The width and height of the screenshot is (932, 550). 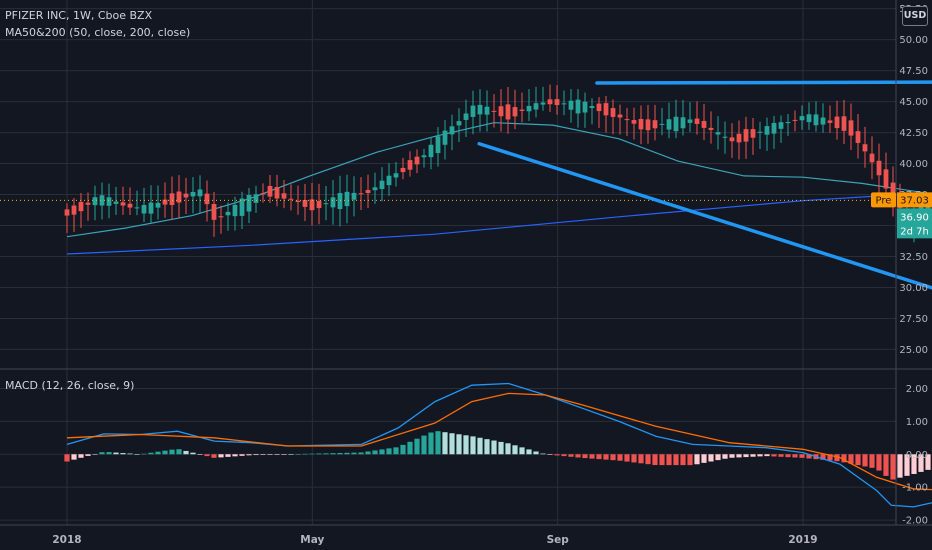 I want to click on macd-indicator-title: MACD (12, 26, close, 9), so click(x=70, y=385).